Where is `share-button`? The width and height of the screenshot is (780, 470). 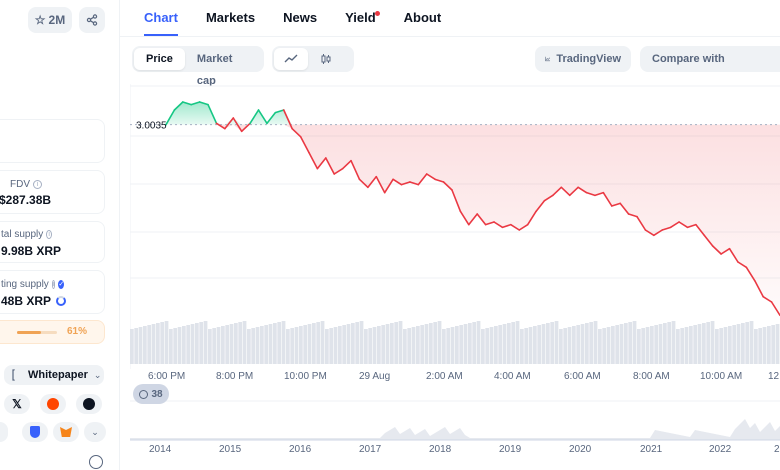
share-button is located at coordinates (92, 20).